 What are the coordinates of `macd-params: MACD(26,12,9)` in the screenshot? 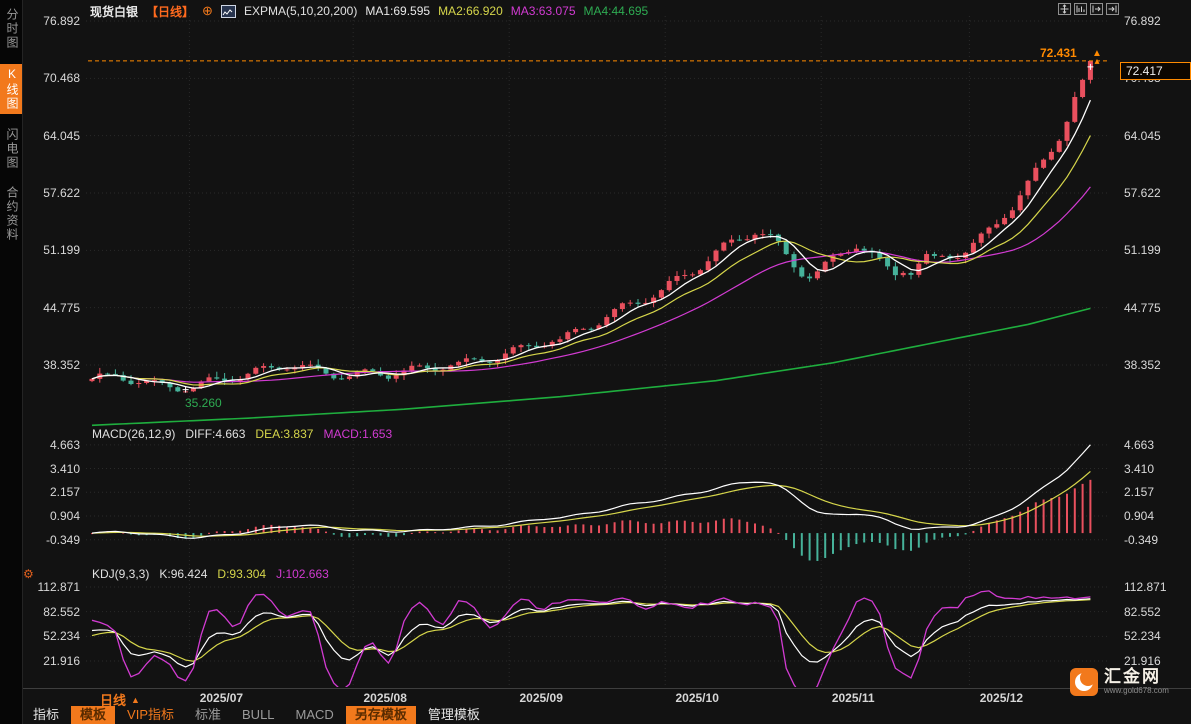 It's located at (134, 434).